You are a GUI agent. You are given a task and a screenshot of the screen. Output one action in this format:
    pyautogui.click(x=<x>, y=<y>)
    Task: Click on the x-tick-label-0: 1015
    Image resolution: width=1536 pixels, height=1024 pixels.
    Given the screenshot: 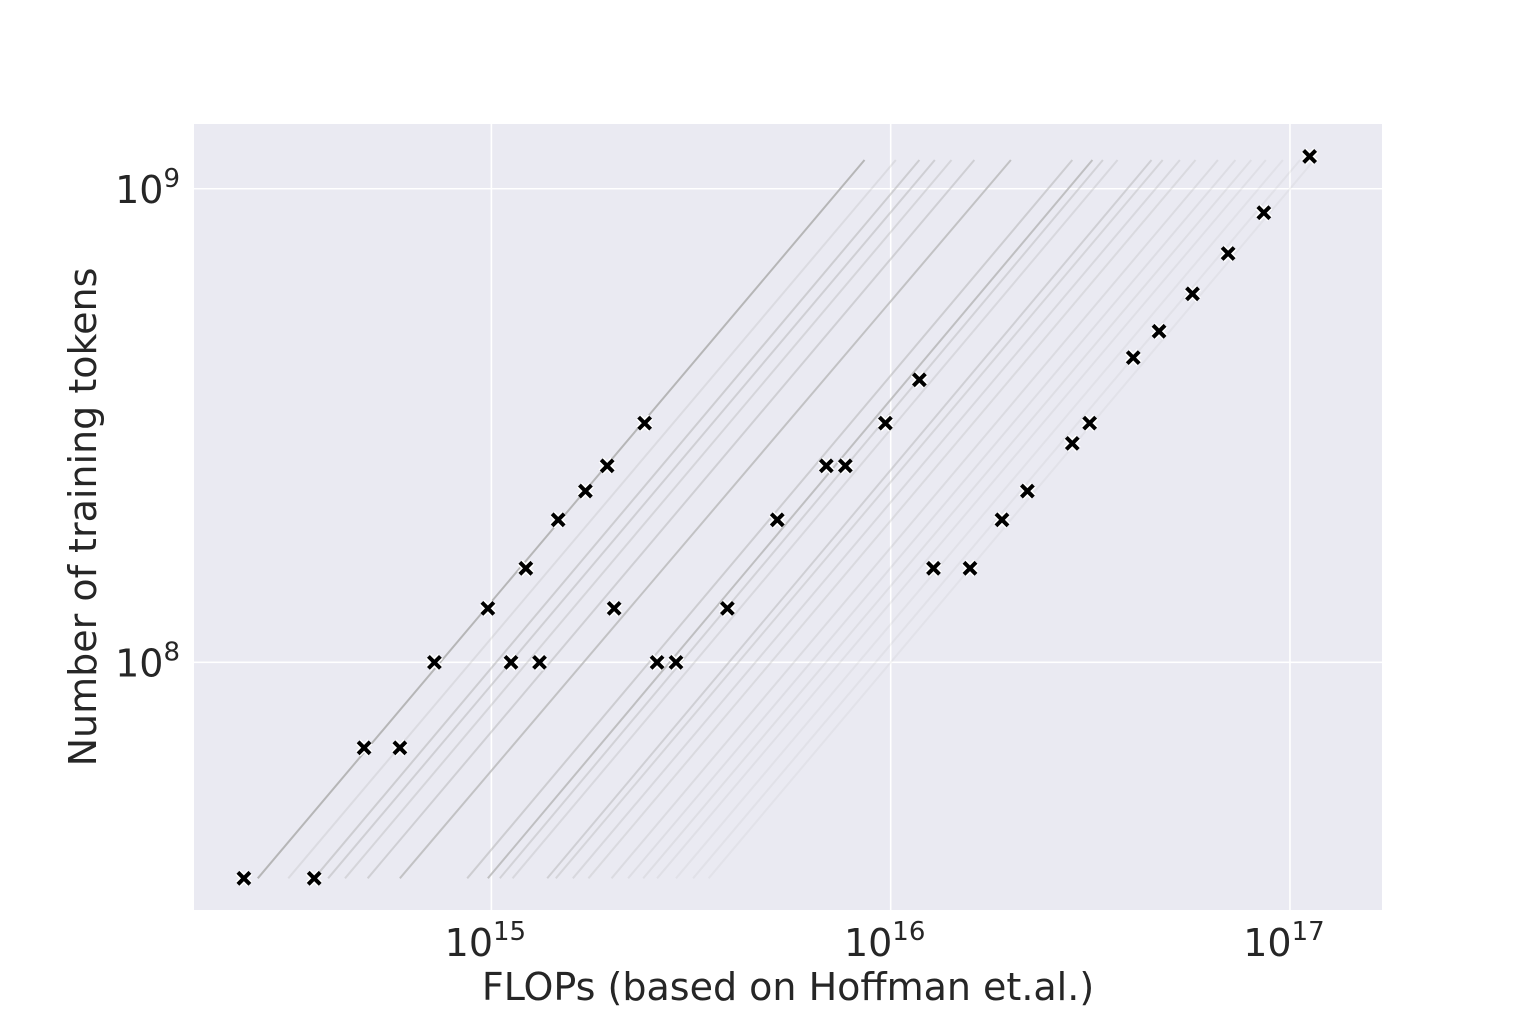 What is the action you would take?
    pyautogui.click(x=485, y=941)
    